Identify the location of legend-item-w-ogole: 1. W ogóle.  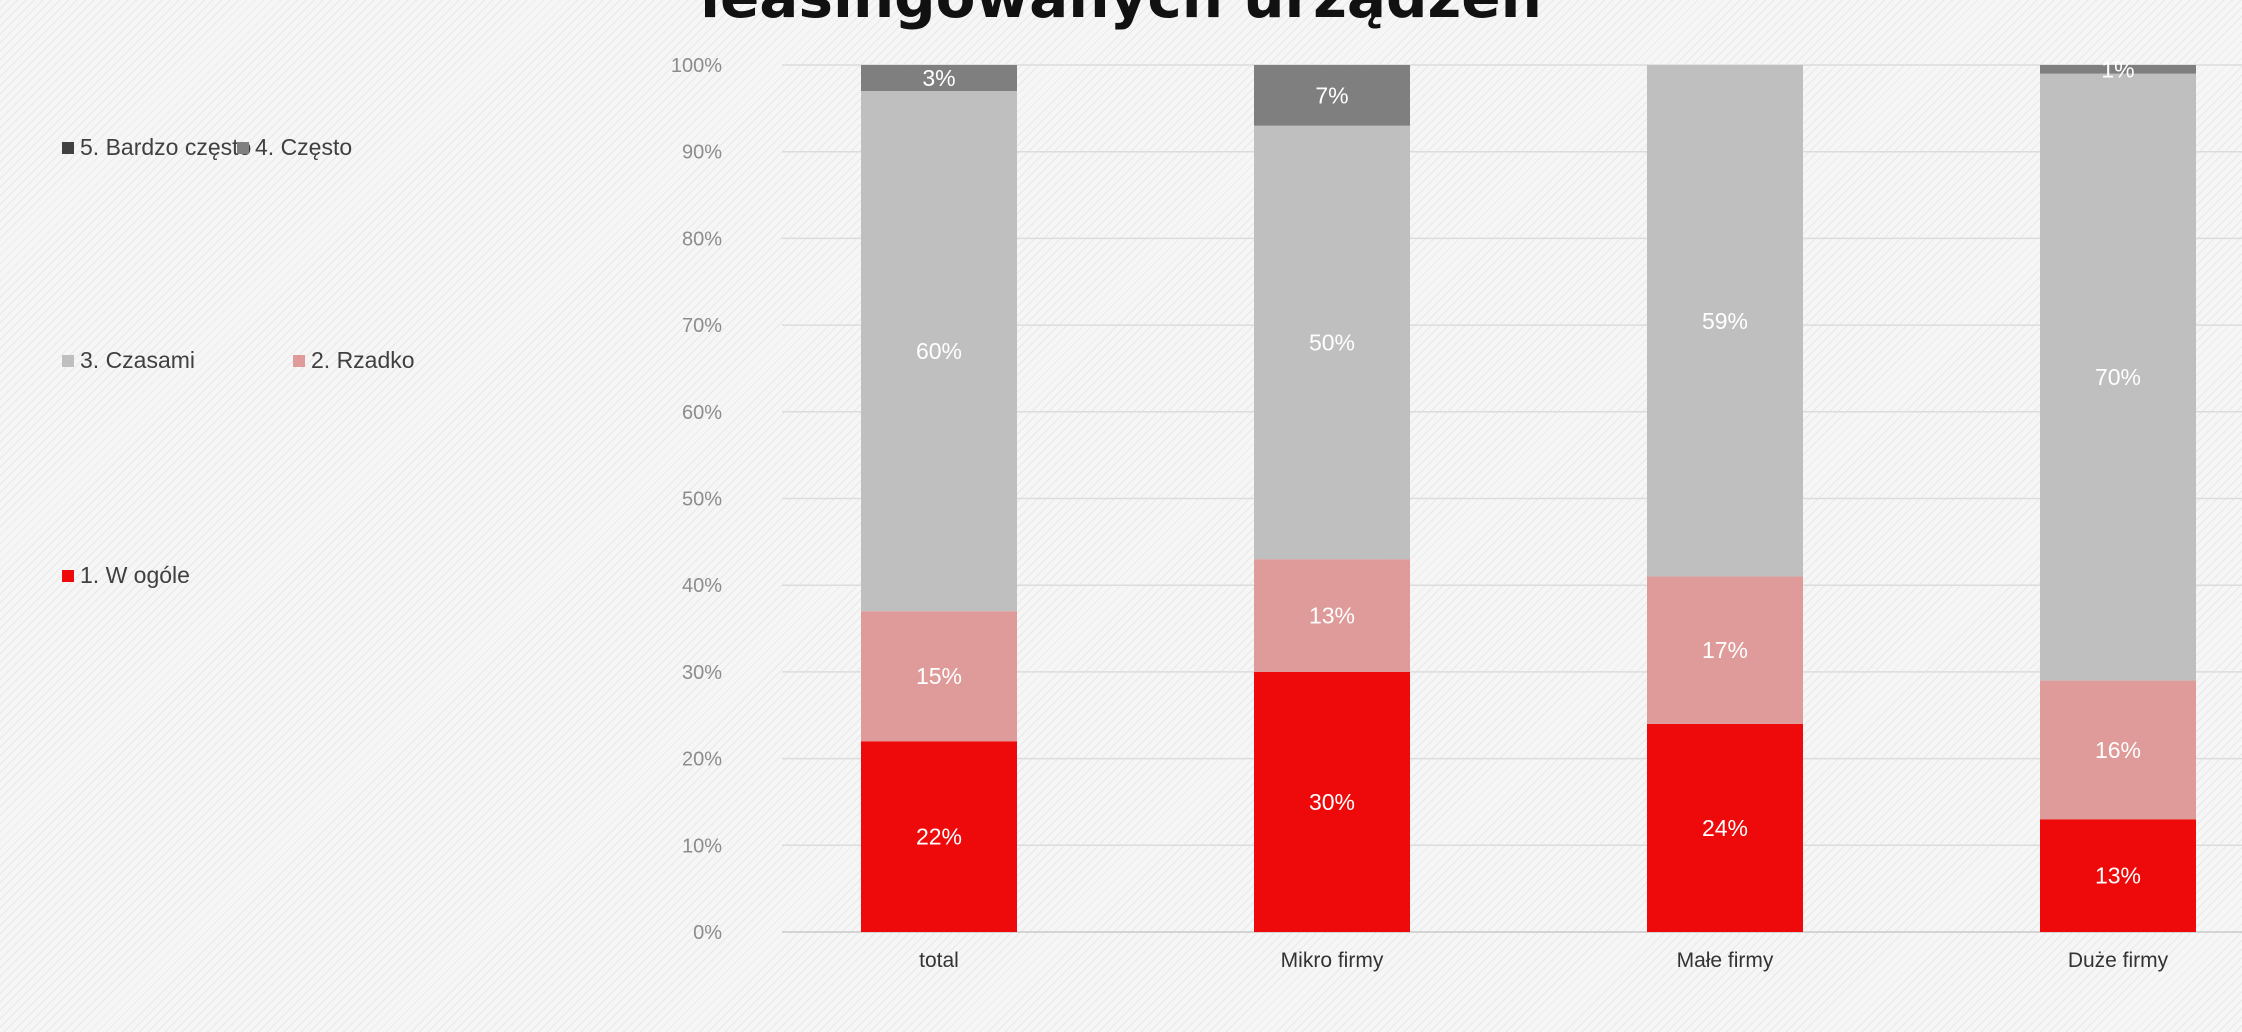
(126, 575).